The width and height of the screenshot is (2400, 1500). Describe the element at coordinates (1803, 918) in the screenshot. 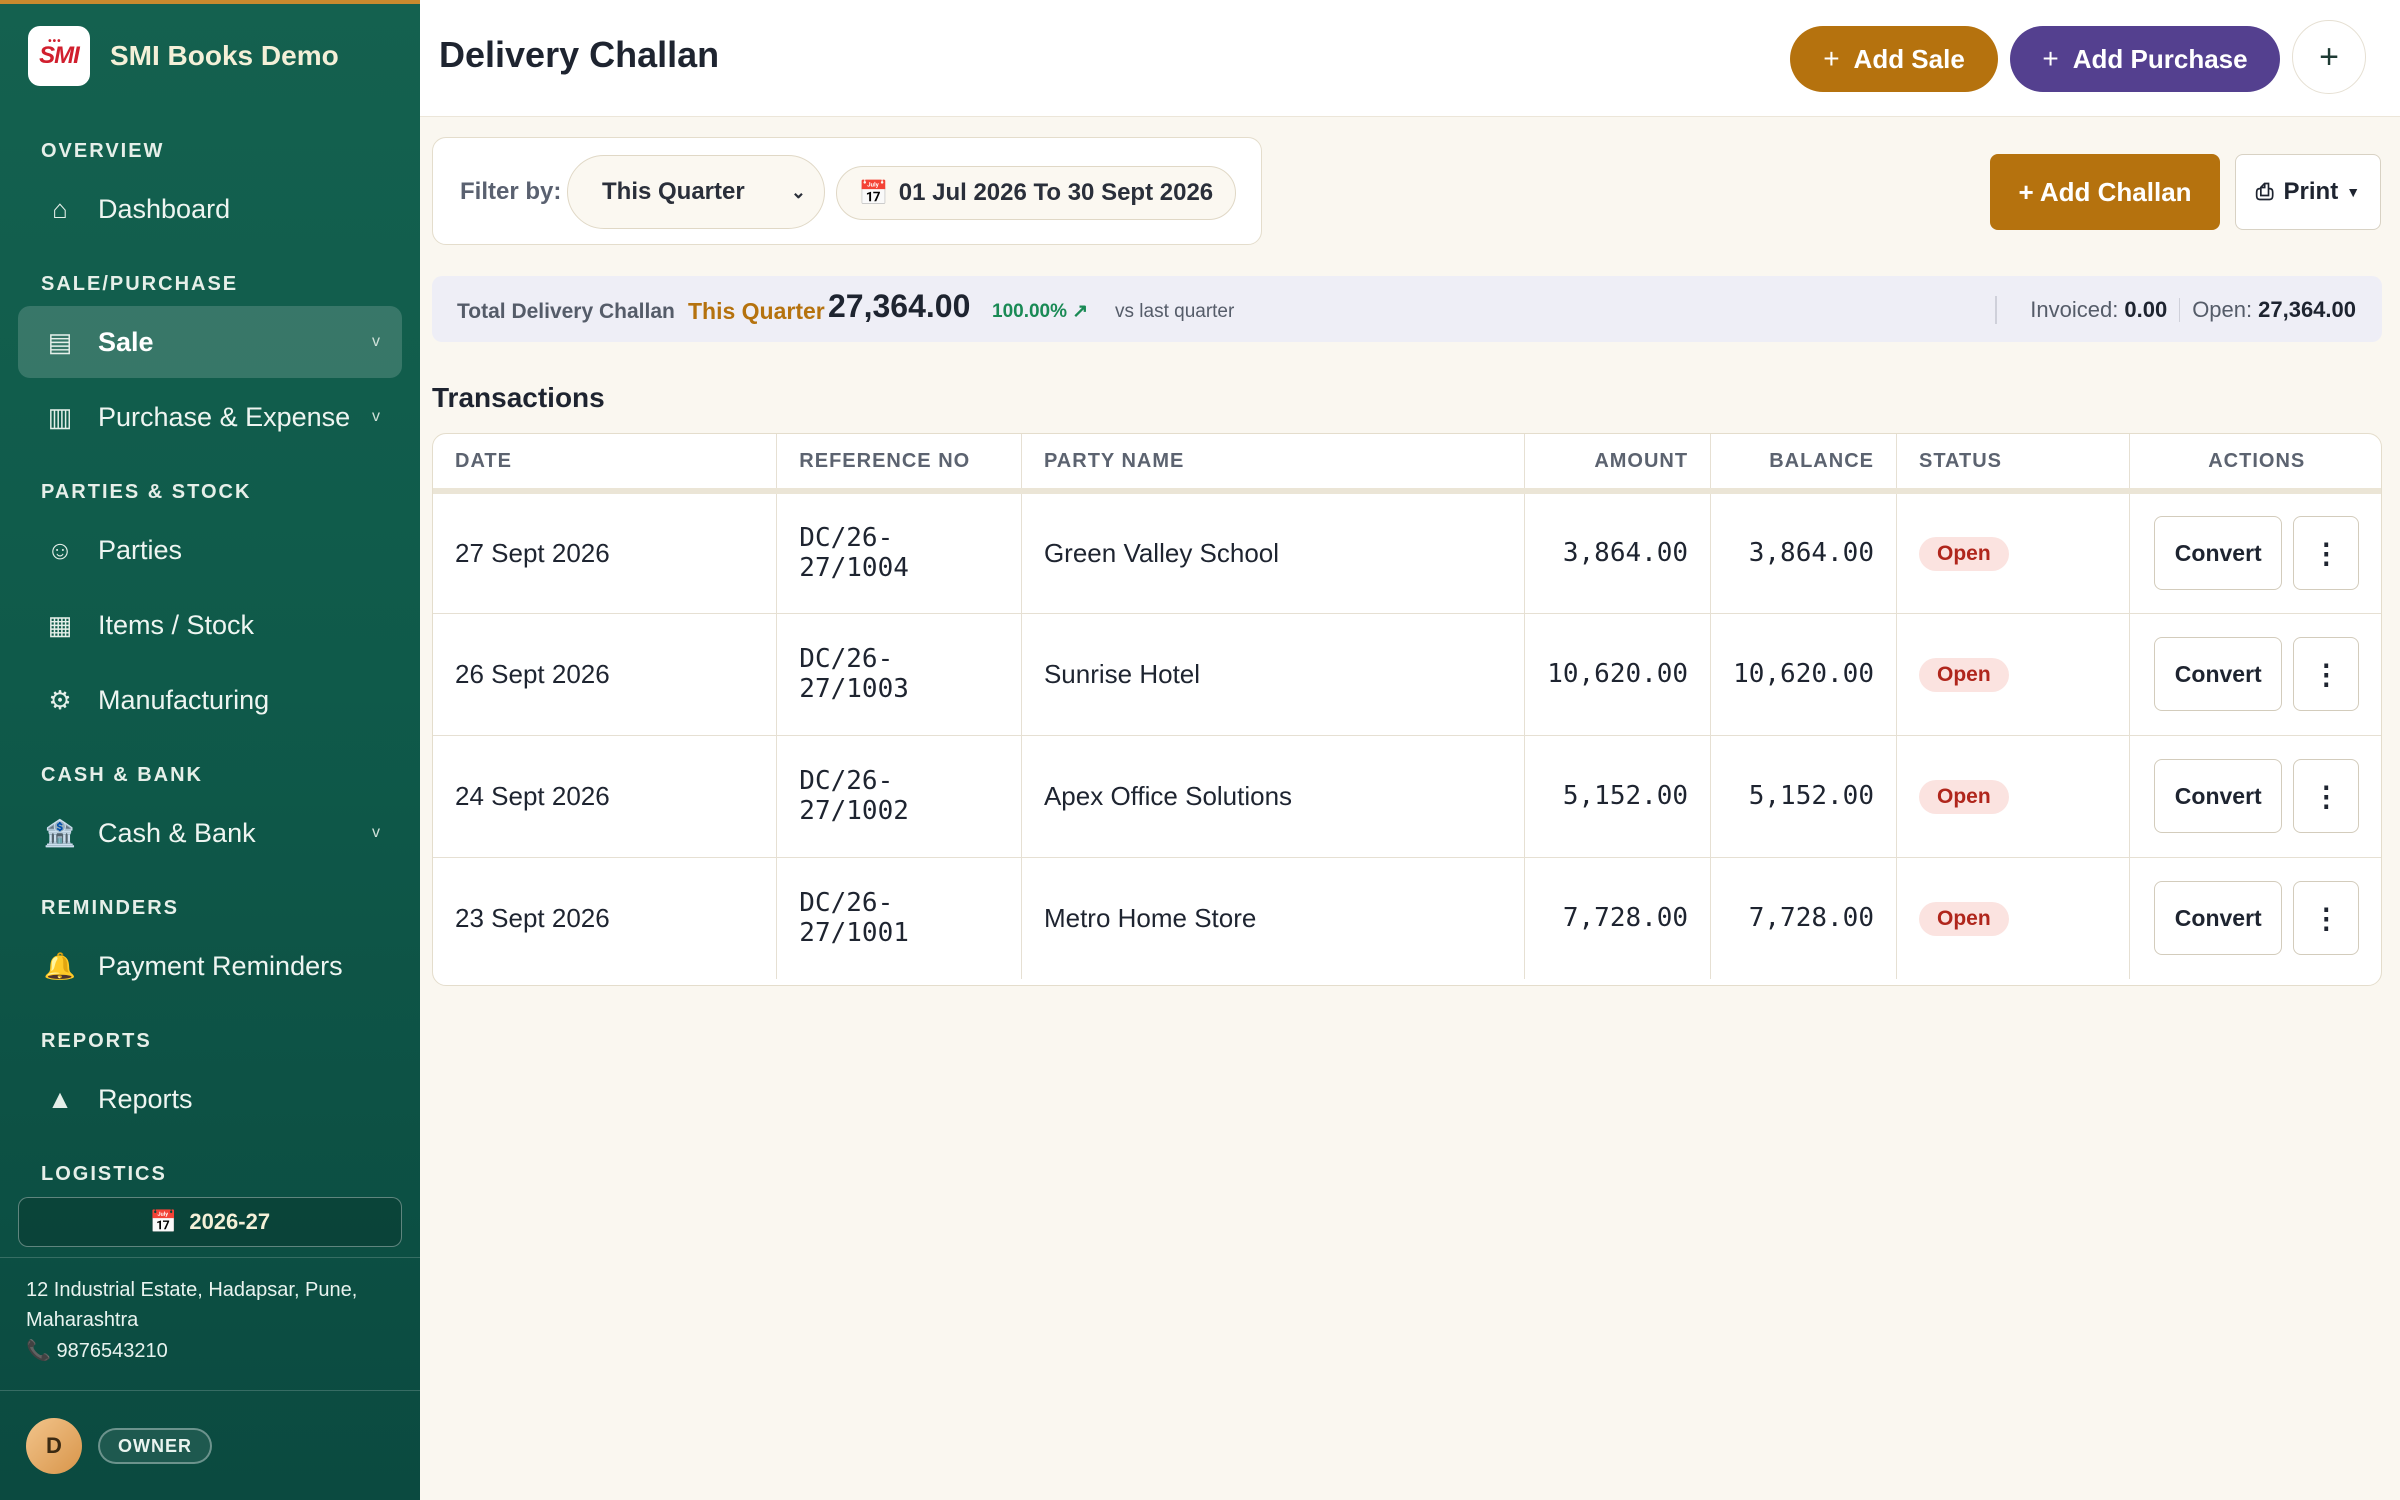

I see `cell-balance: 7,728.00` at that location.